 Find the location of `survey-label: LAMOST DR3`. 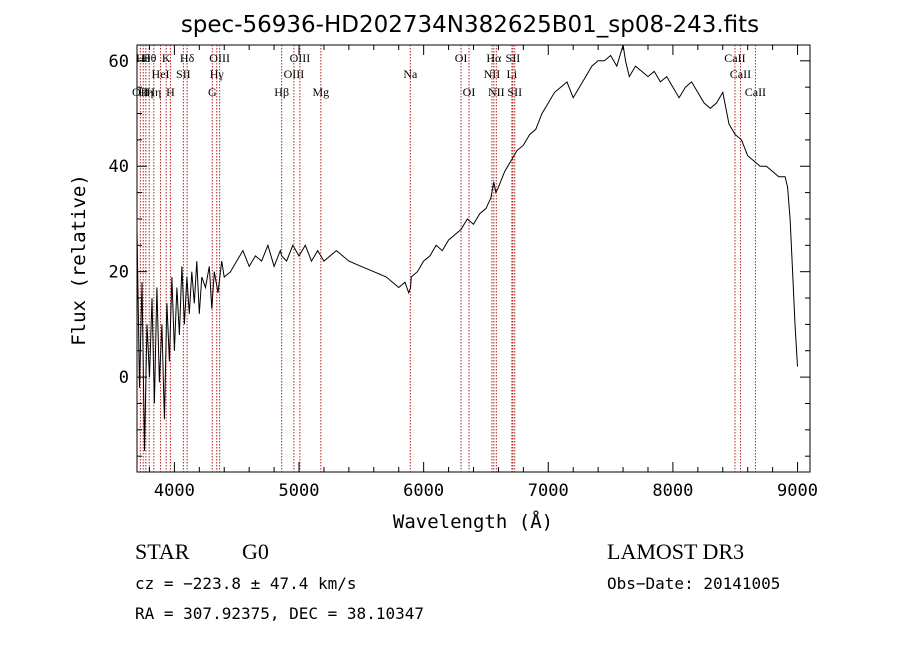

survey-label: LAMOST DR3 is located at coordinates (675, 551).